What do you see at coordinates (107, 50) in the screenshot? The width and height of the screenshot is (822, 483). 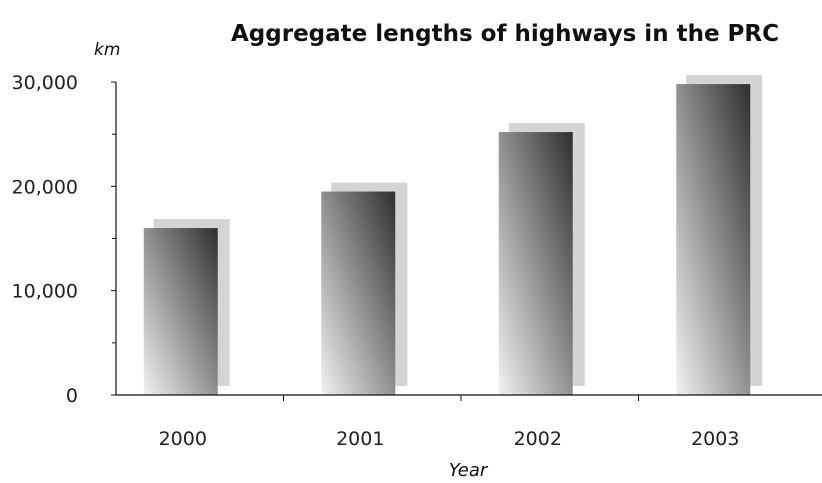 I see `y-axis-unit-label: km` at bounding box center [107, 50].